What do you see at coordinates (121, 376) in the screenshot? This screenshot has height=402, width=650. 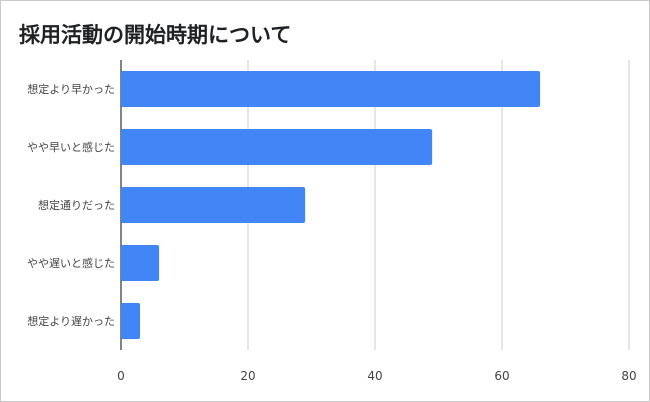 I see `x-tick-label: 0` at bounding box center [121, 376].